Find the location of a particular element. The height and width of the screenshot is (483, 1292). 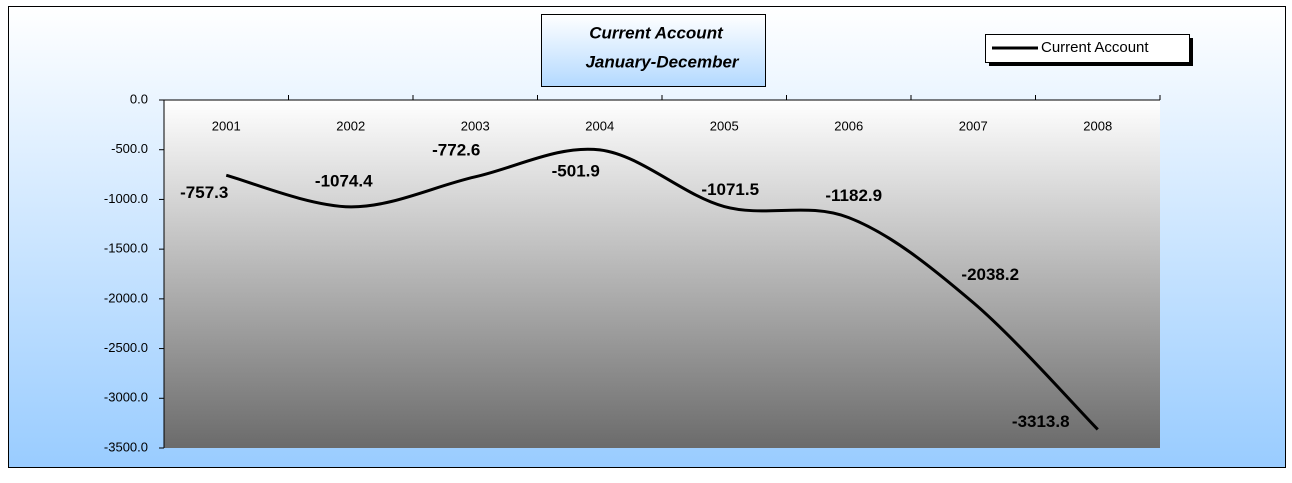

legend is located at coordinates (1087, 48).